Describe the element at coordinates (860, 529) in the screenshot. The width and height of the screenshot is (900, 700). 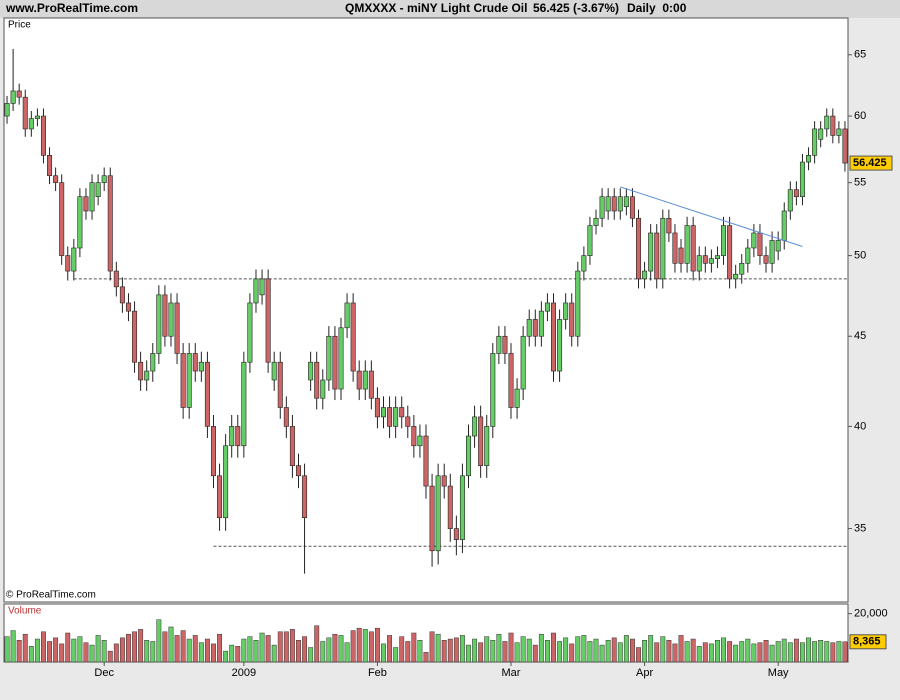
I see `y-tick-label: 35` at that location.